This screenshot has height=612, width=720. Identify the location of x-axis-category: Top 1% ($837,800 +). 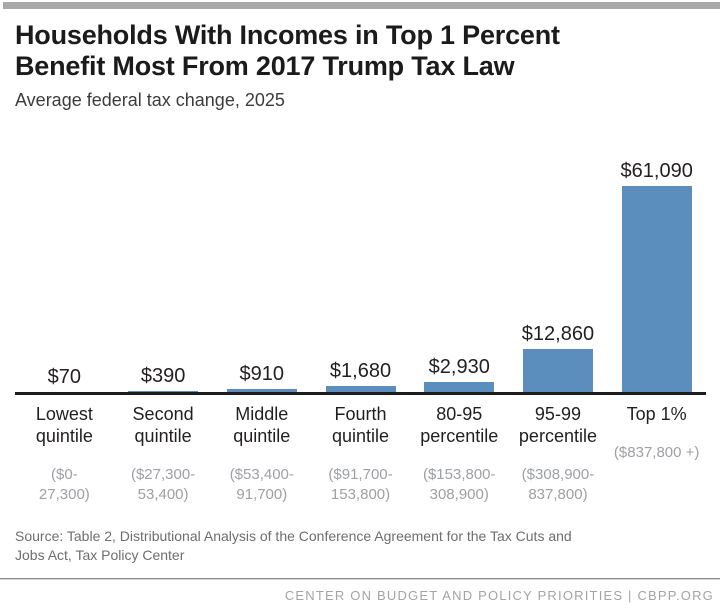
(656, 454).